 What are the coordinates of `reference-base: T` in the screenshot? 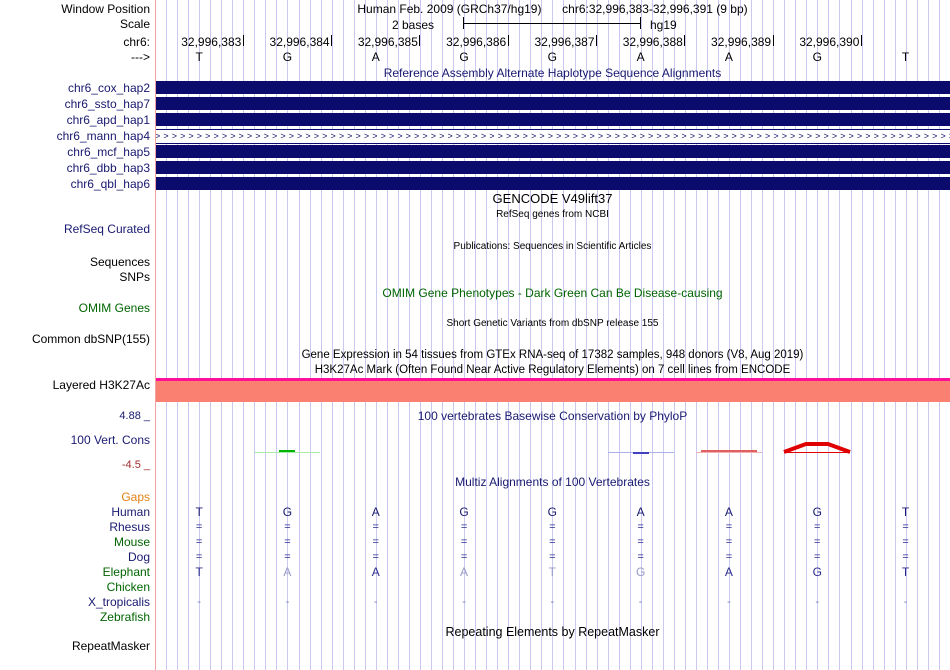 It's located at (905, 57).